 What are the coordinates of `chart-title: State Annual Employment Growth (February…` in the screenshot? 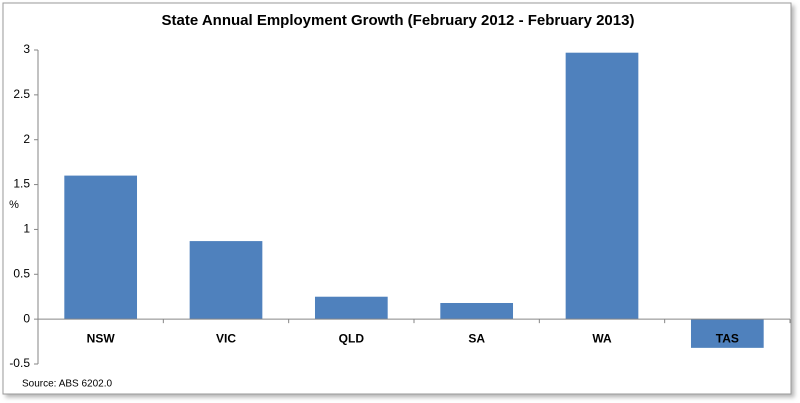 It's located at (398, 20).